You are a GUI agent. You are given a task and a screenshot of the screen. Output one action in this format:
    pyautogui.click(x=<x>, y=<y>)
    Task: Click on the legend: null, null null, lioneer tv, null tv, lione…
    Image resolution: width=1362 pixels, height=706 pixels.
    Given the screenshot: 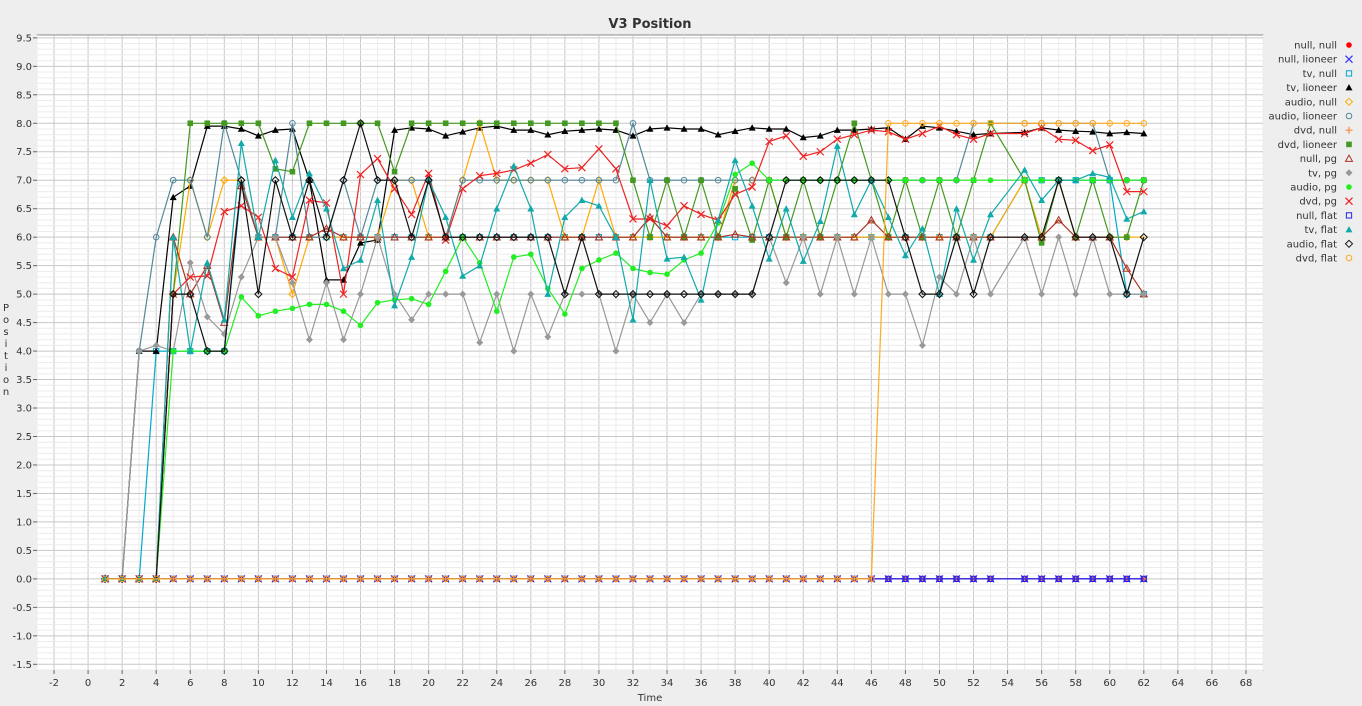 What is the action you would take?
    pyautogui.click(x=1311, y=153)
    